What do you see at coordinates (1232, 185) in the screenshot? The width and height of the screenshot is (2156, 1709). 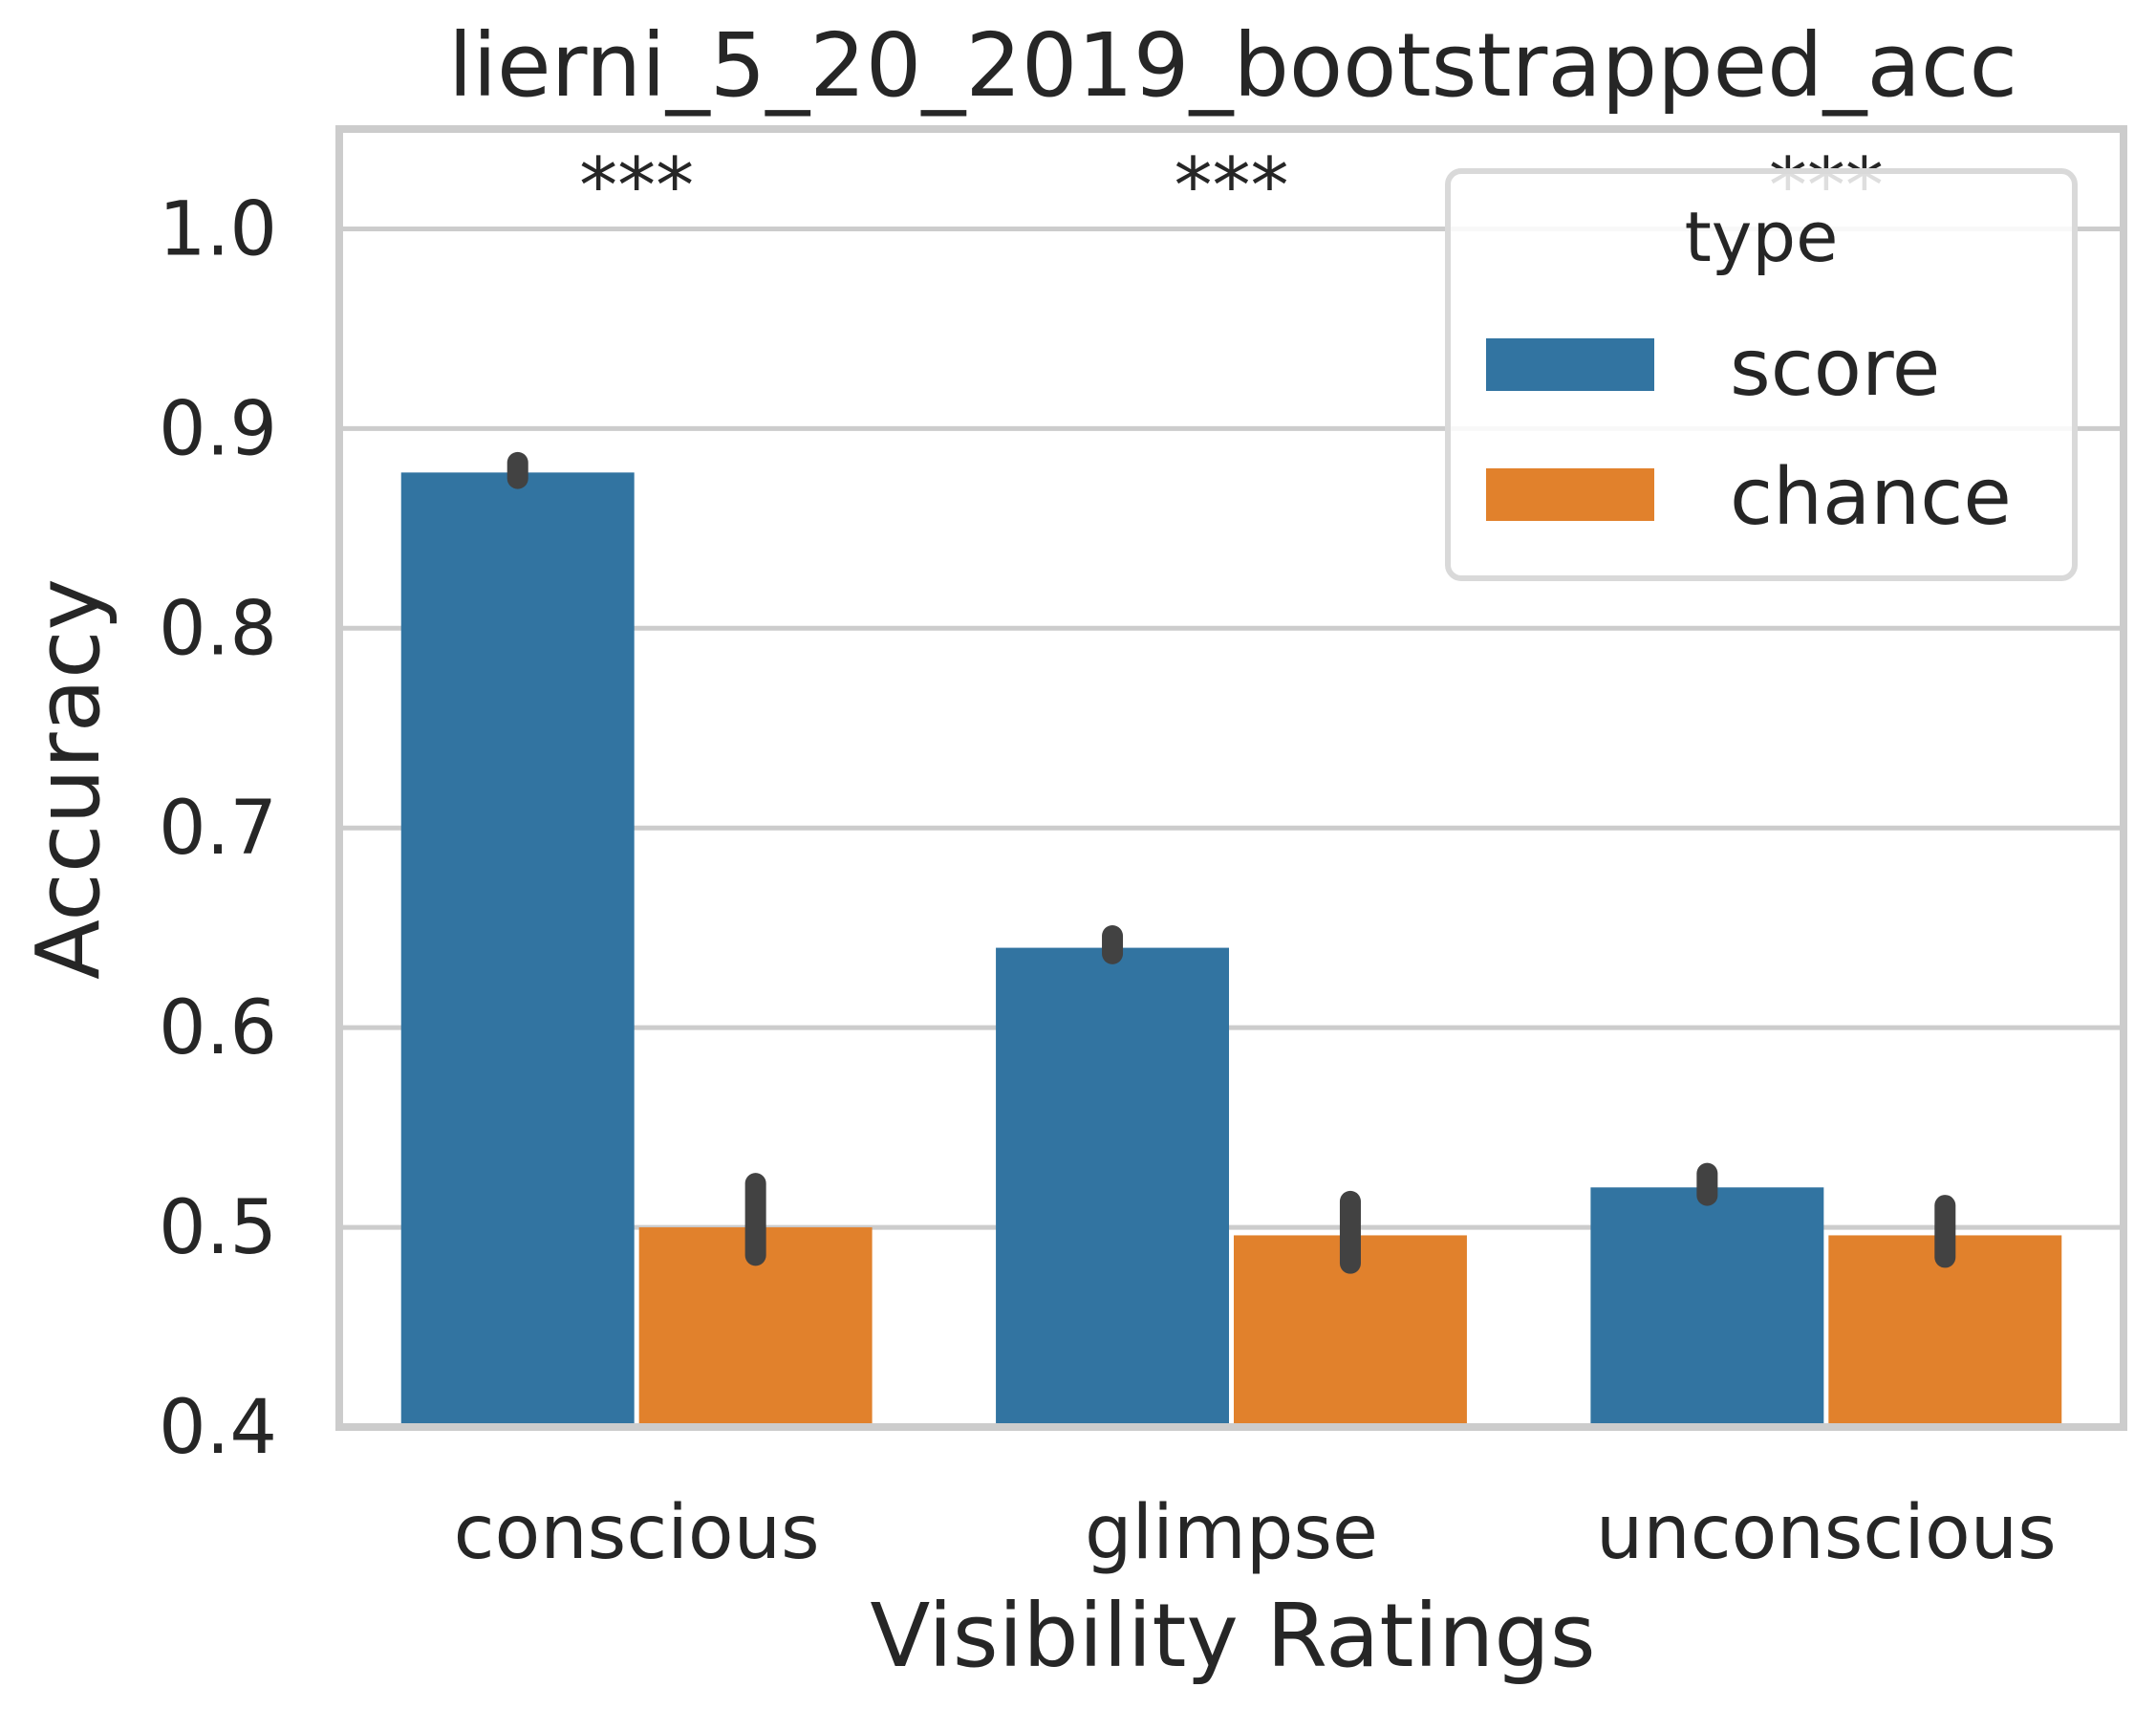 I see `significance-stars-glimpse: ***` at bounding box center [1232, 185].